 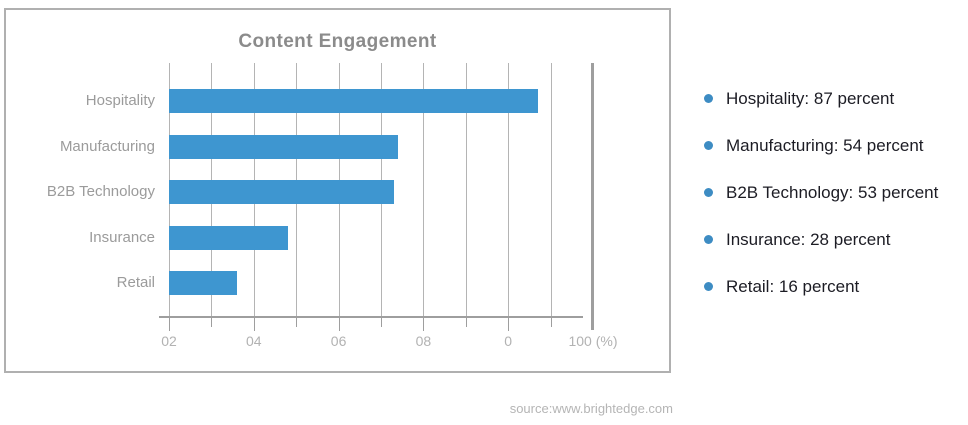 What do you see at coordinates (793, 286) in the screenshot?
I see `legend-item-label: Retail: 16 percent` at bounding box center [793, 286].